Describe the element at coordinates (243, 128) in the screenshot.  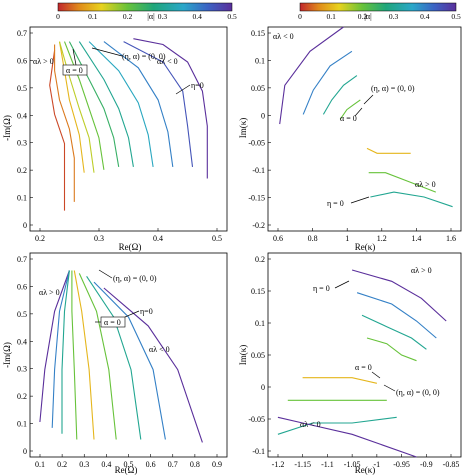
I see `y-axis-label: Im(κ)` at that location.